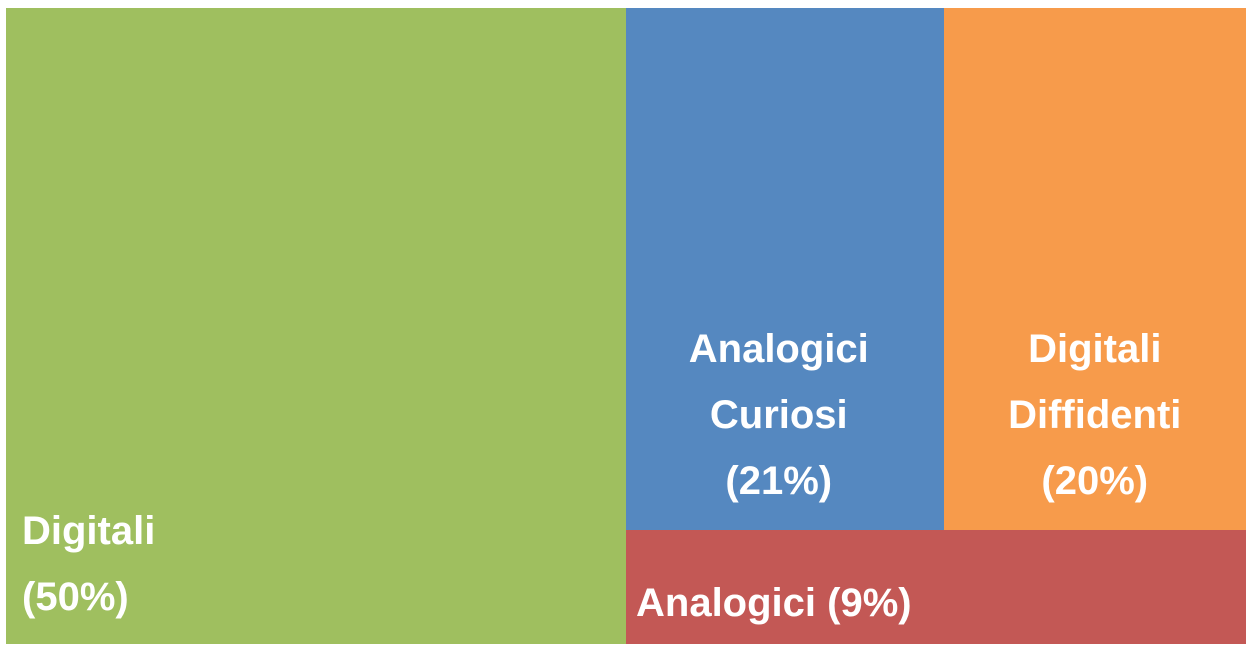  I want to click on tile-label: Digitali Diffidenti (20%), so click(1095, 415).